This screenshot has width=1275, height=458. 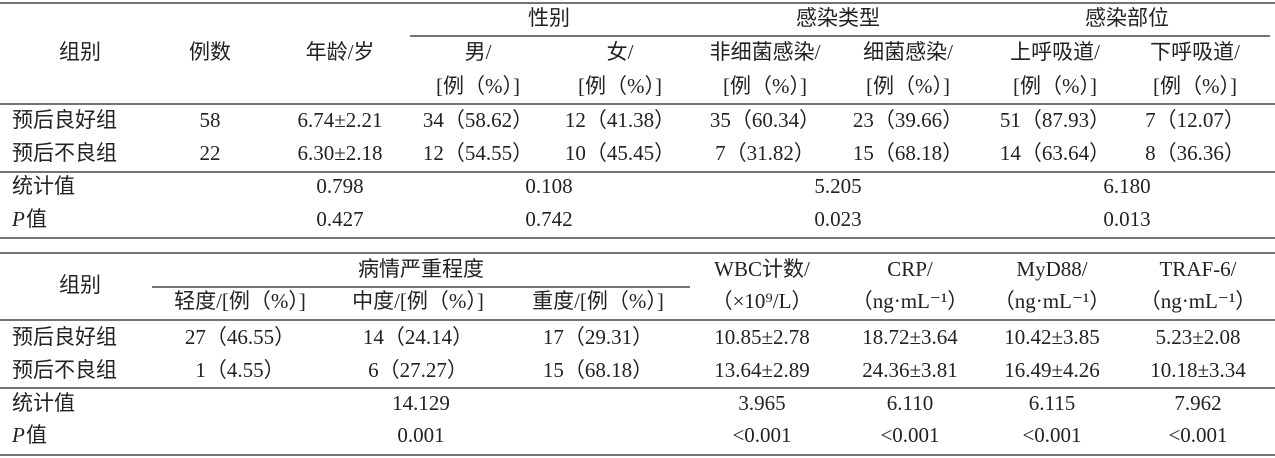 What do you see at coordinates (418, 337) in the screenshot?
I see `cell: 14（24.14）` at bounding box center [418, 337].